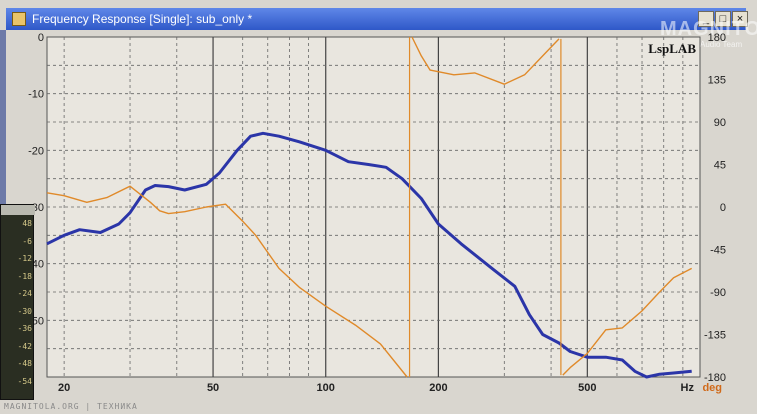 The width and height of the screenshot is (757, 414). Describe the element at coordinates (720, 166) in the screenshot. I see `y-right-tick-label: 45` at that location.